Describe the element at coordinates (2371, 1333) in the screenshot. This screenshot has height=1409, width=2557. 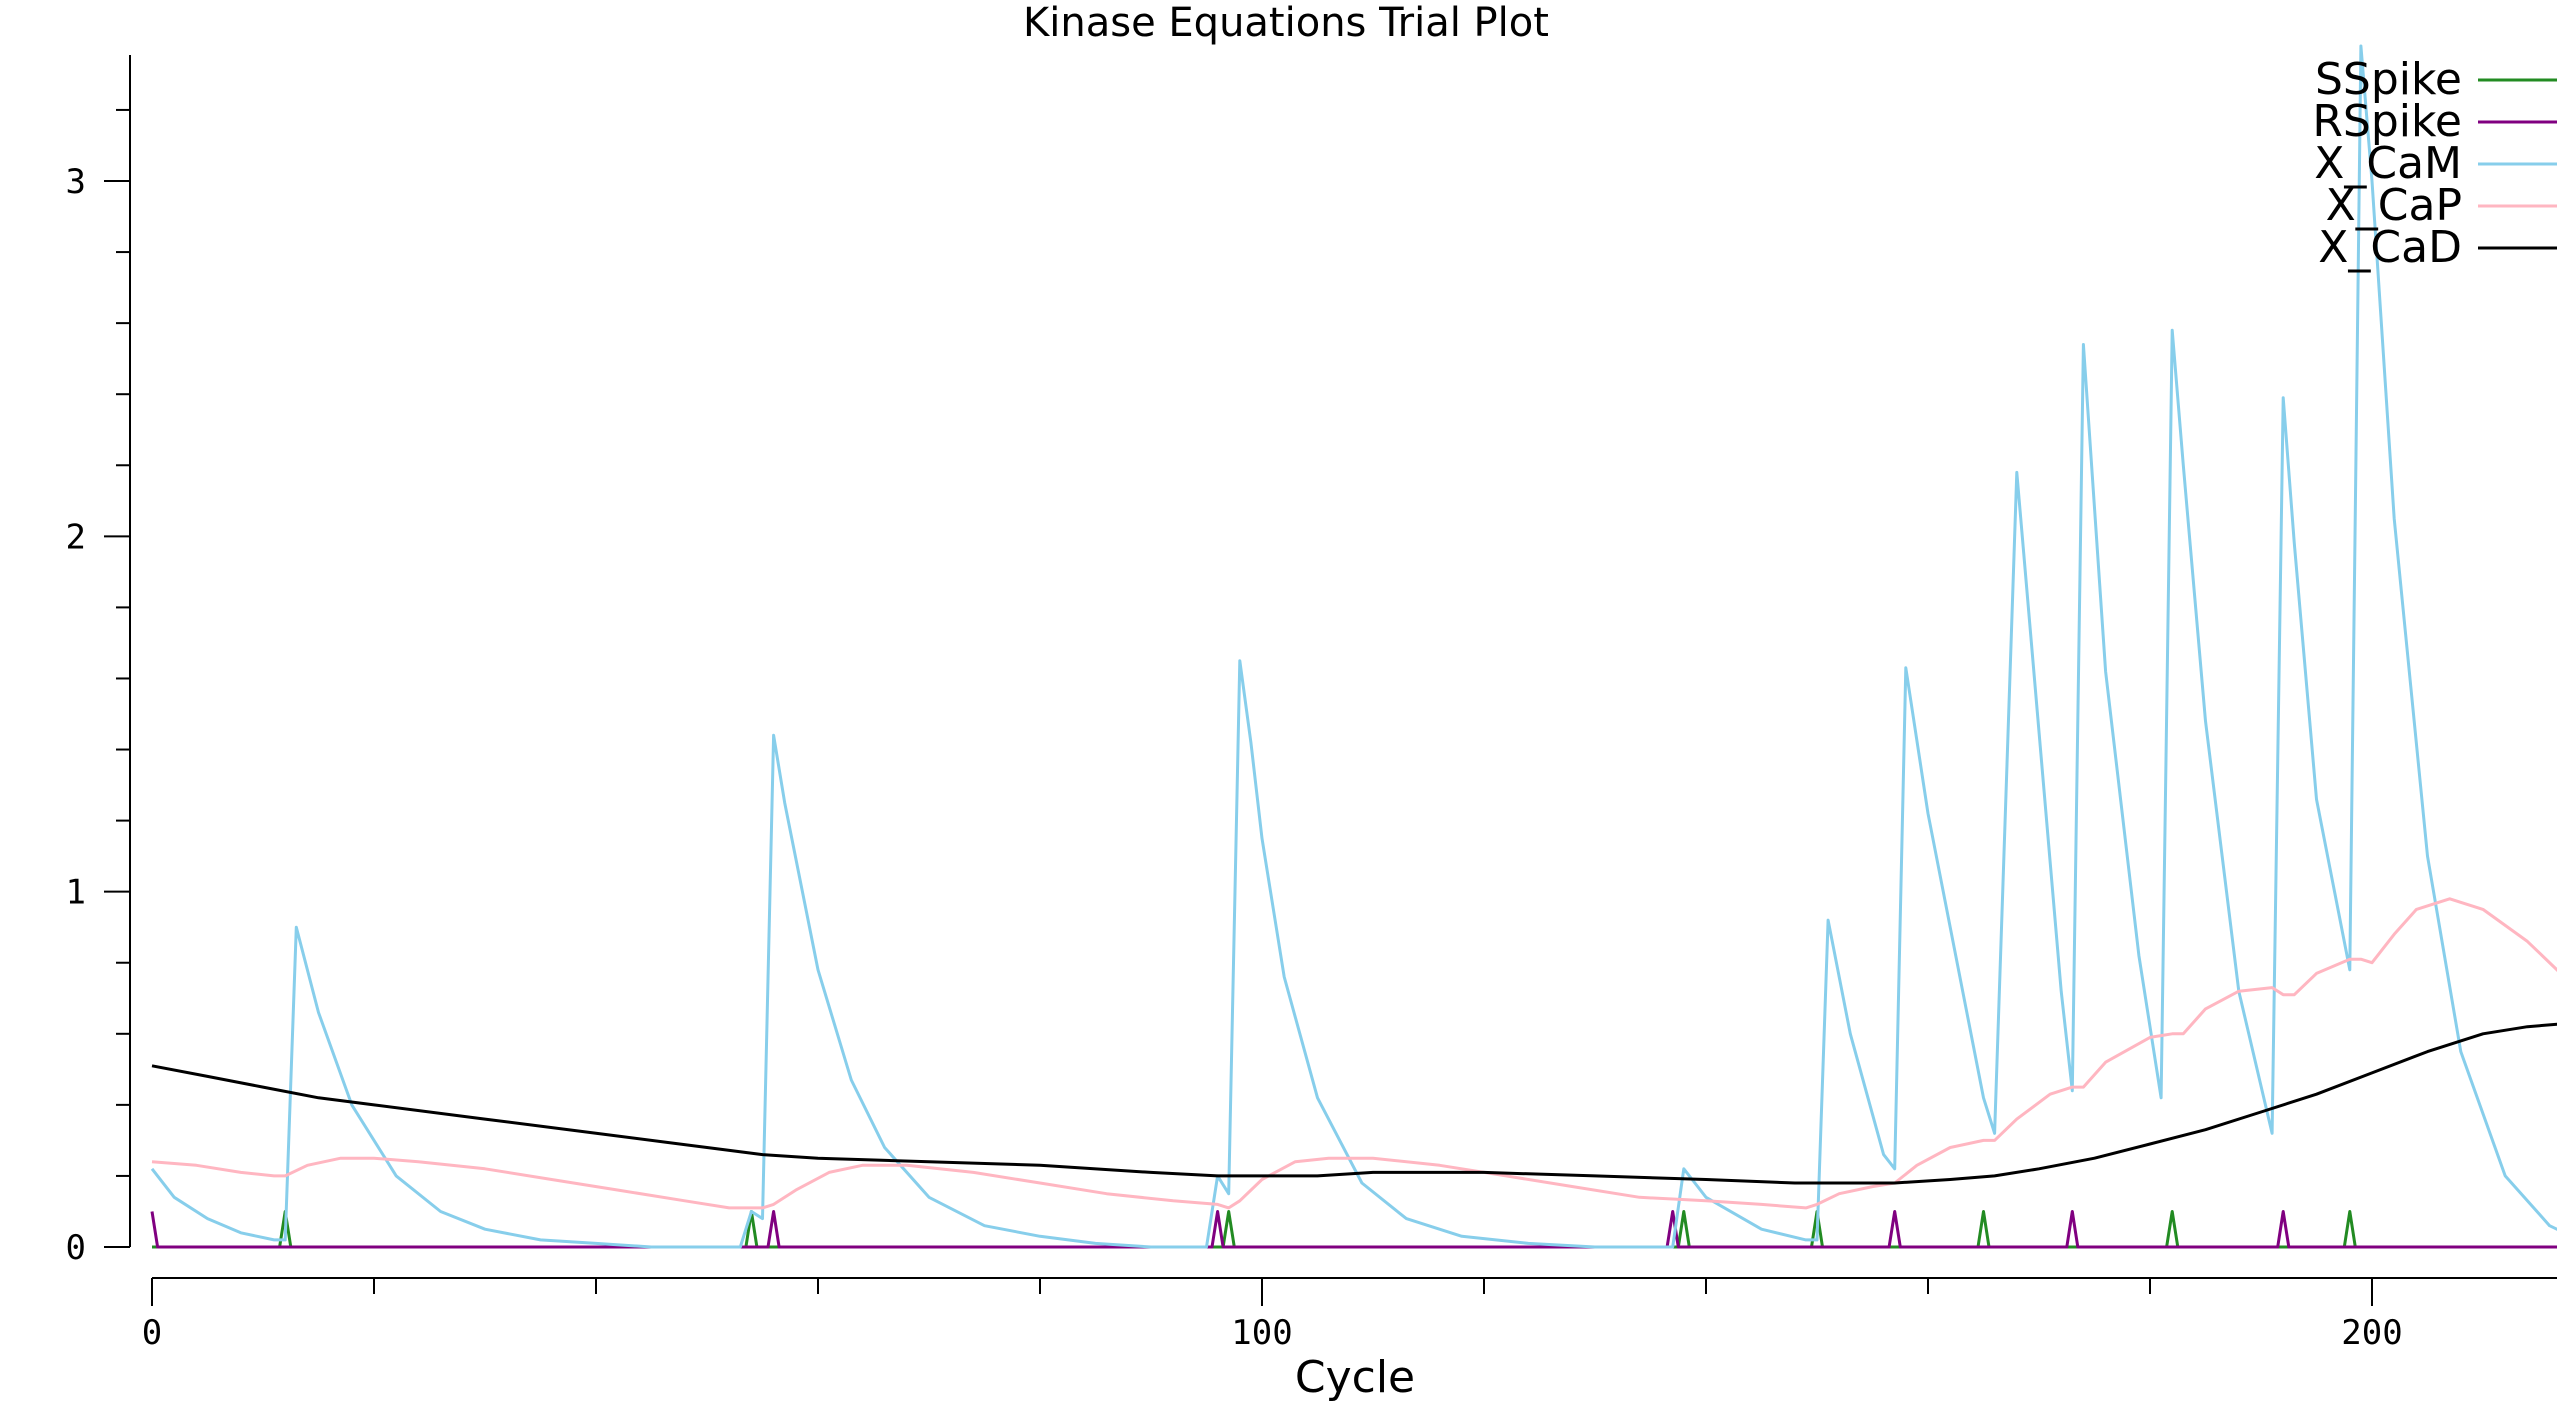
I see `x-tick-label: 200` at that location.